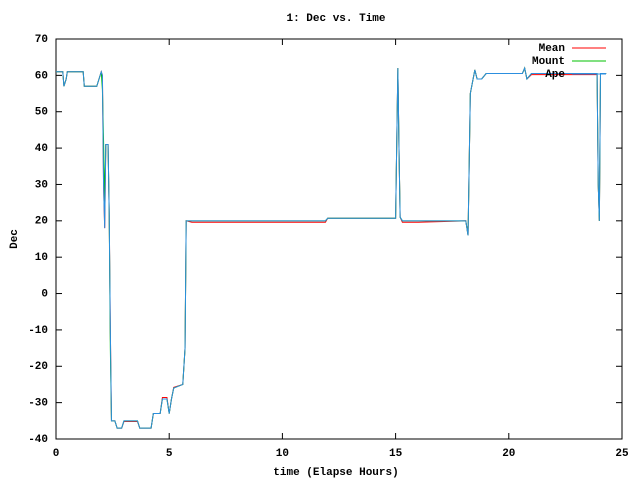 The width and height of the screenshot is (640, 480). Describe the element at coordinates (548, 62) in the screenshot. I see `legend-label: Mount` at that location.